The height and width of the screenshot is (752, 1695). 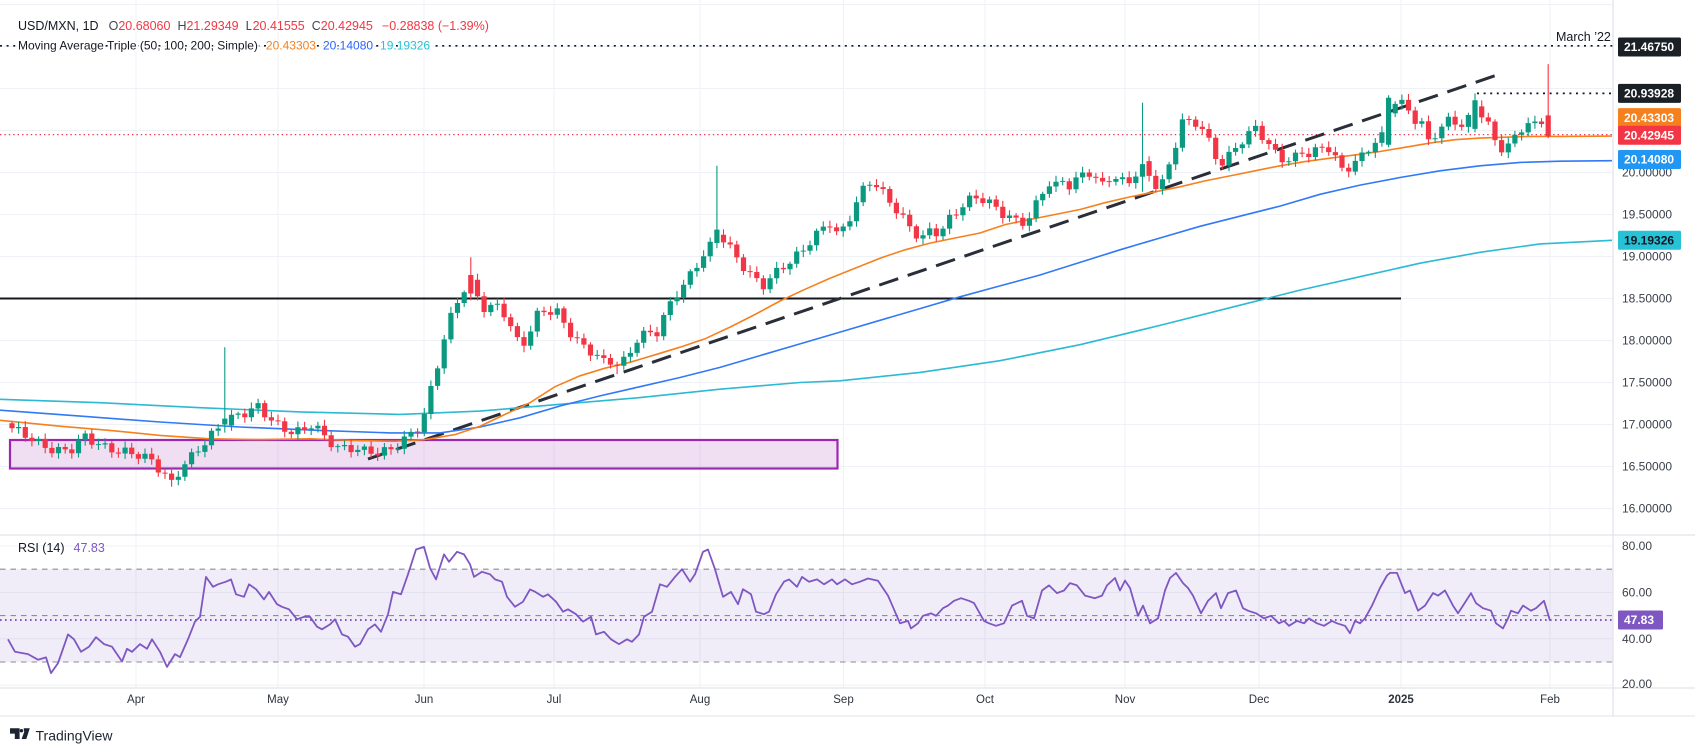 I want to click on svg-text: 20.93928, so click(x=1649, y=94).